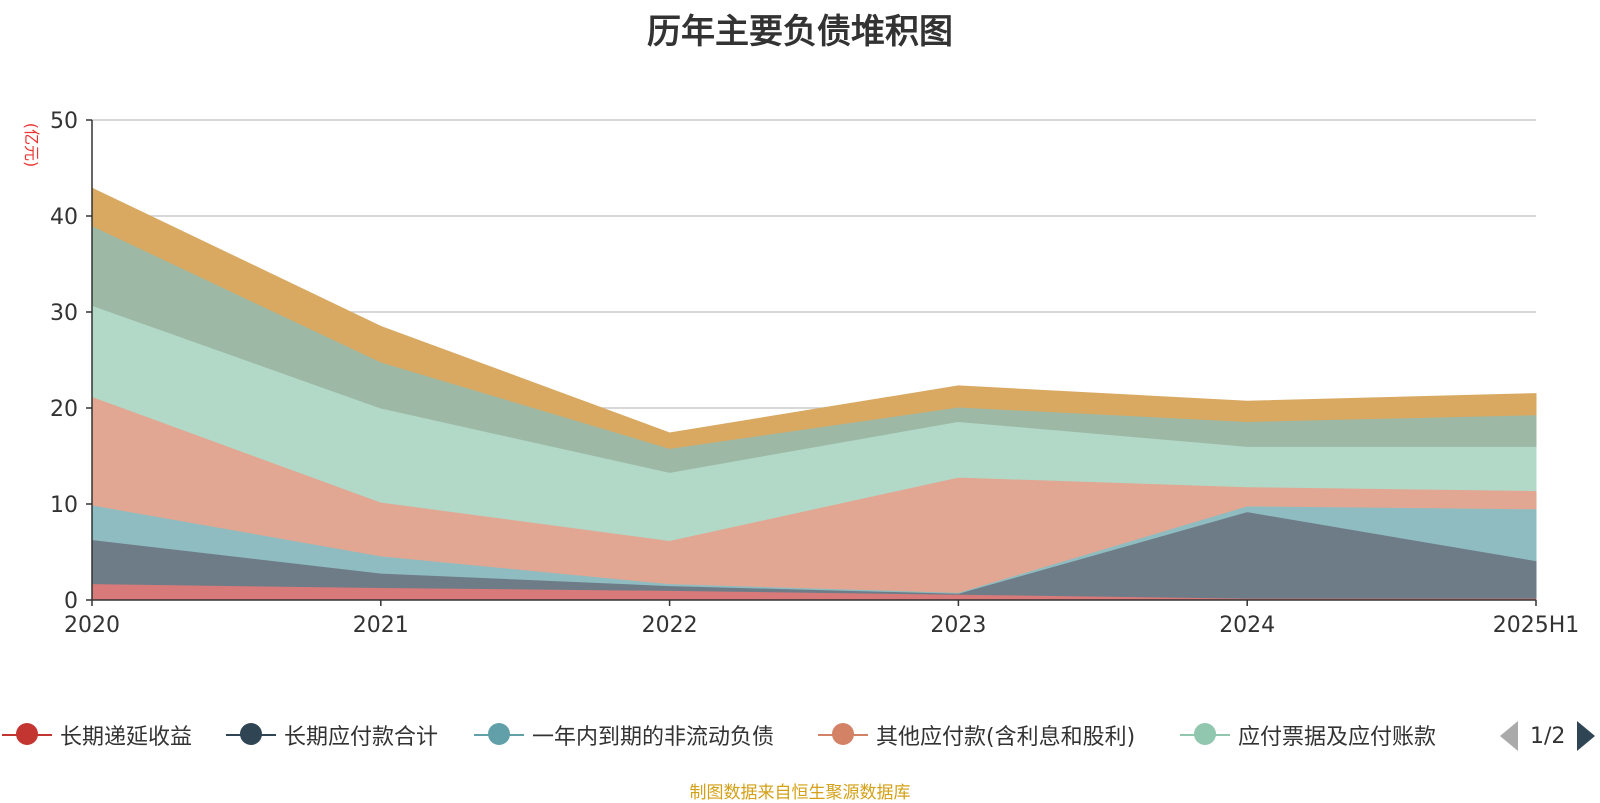 The height and width of the screenshot is (803, 1600). What do you see at coordinates (958, 625) in the screenshot?
I see `x-tick-label: 2023` at bounding box center [958, 625].